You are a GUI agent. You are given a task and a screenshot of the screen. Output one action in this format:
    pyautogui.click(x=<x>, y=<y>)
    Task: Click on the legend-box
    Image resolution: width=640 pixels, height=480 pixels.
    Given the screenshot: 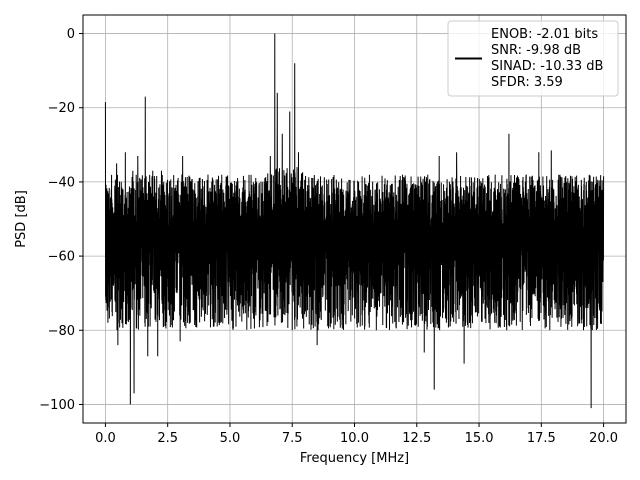 What is the action you would take?
    pyautogui.click(x=533, y=58)
    